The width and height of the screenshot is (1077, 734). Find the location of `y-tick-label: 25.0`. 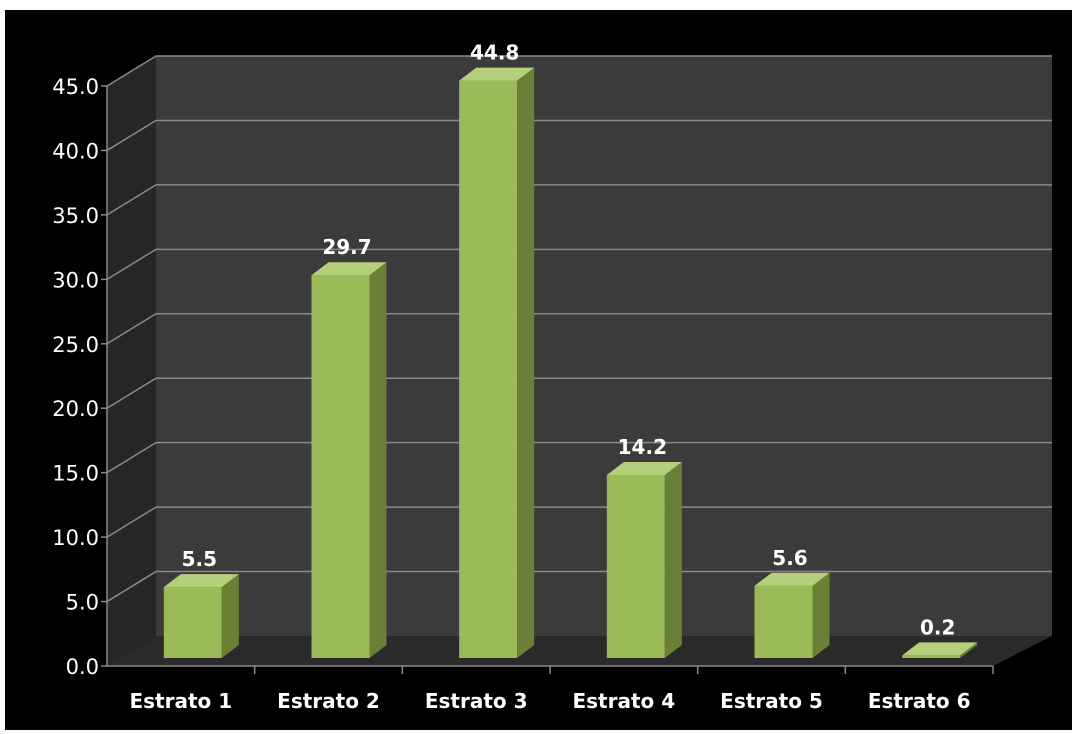

y-tick-label: 25.0 is located at coordinates (75, 345).